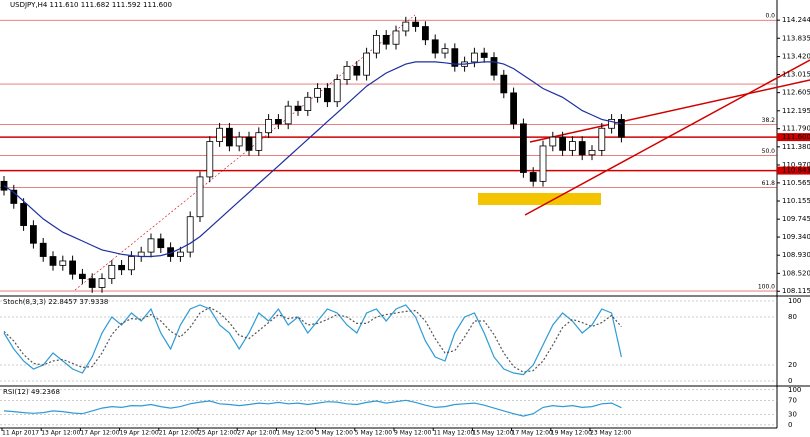 Image resolution: width=810 pixels, height=437 pixels. I want to click on y-tick-label: 108.520, so click(796, 273).